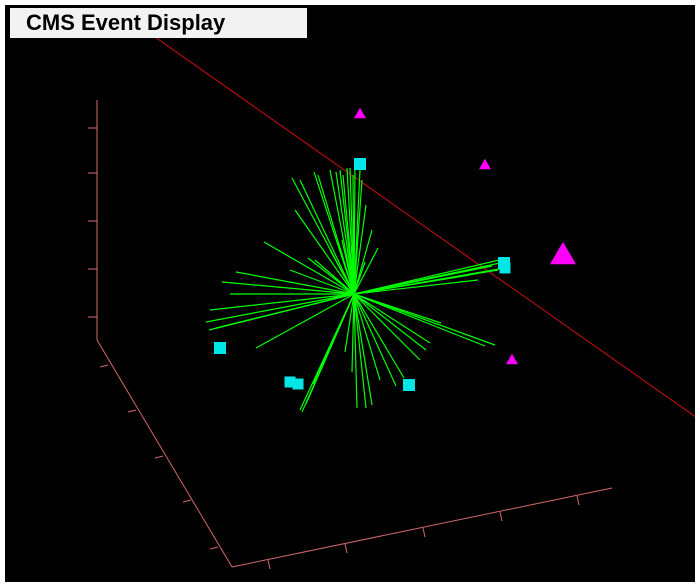 The width and height of the screenshot is (700, 587). Describe the element at coordinates (158, 23) in the screenshot. I see `display-title: CMS Event Display` at that location.